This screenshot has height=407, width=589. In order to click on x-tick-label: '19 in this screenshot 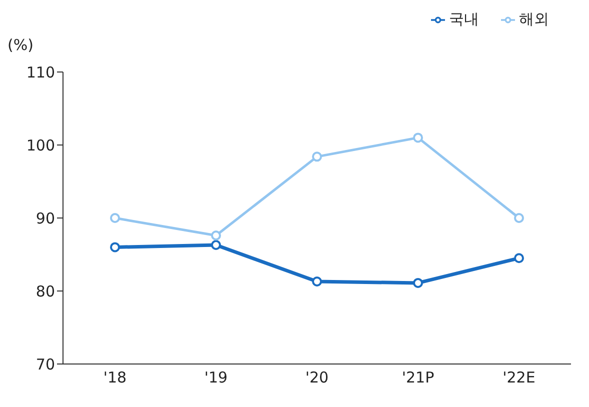, I will do `click(216, 377)`.